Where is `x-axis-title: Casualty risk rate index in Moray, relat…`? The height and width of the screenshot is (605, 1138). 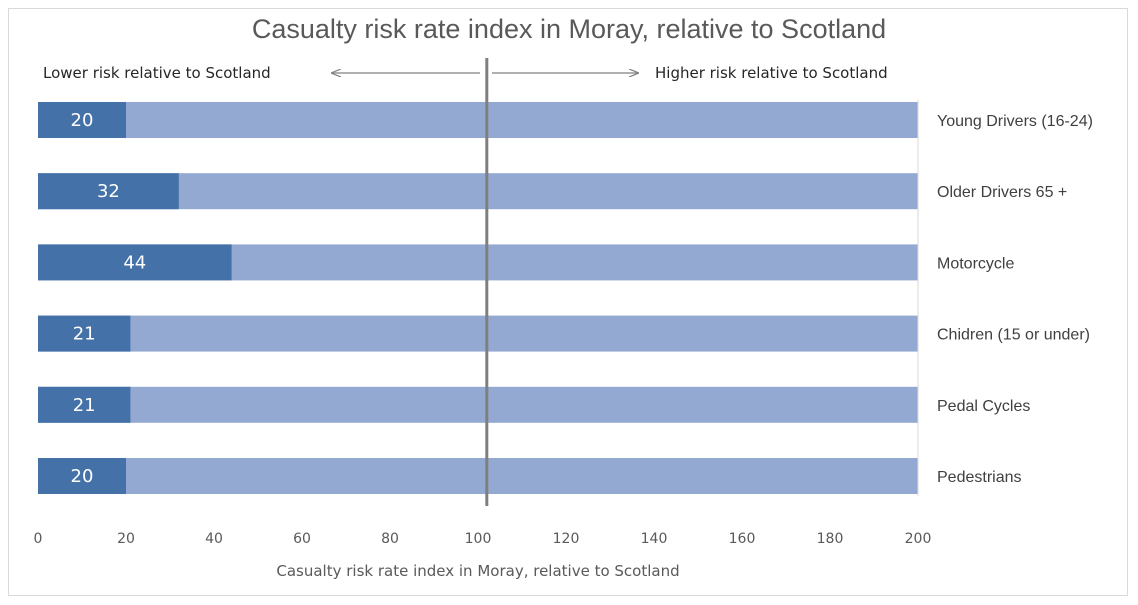 x-axis-title: Casualty risk rate index in Moray, relat… is located at coordinates (477, 571).